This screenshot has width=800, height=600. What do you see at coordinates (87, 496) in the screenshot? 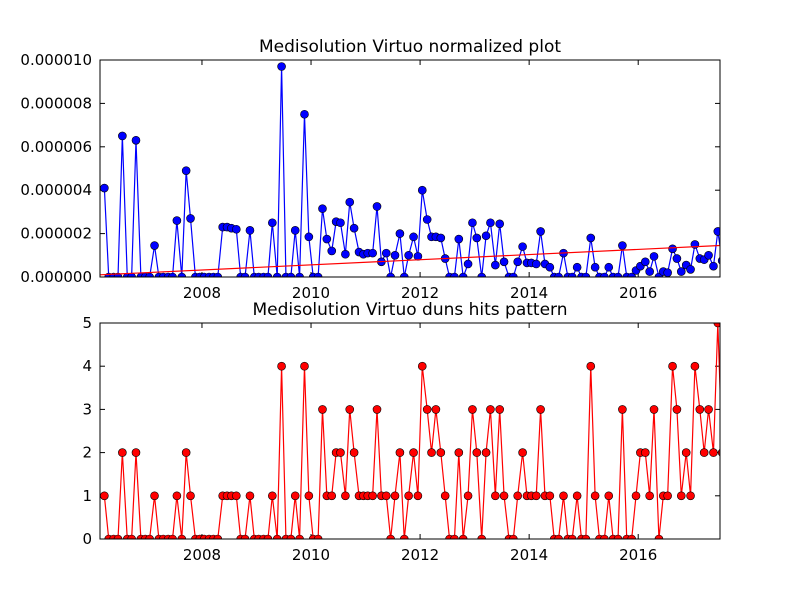
I see `y-tick-label: 1` at bounding box center [87, 496].